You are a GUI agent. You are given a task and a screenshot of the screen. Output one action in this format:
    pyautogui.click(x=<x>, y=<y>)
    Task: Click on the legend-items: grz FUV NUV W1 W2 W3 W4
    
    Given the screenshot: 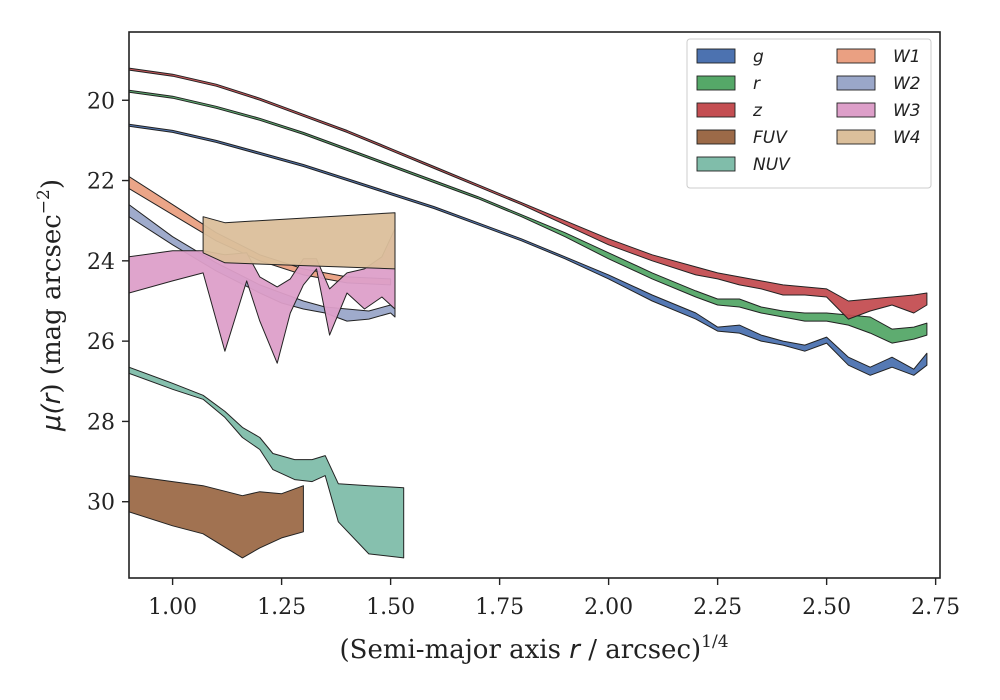 What is the action you would take?
    pyautogui.click(x=808, y=111)
    